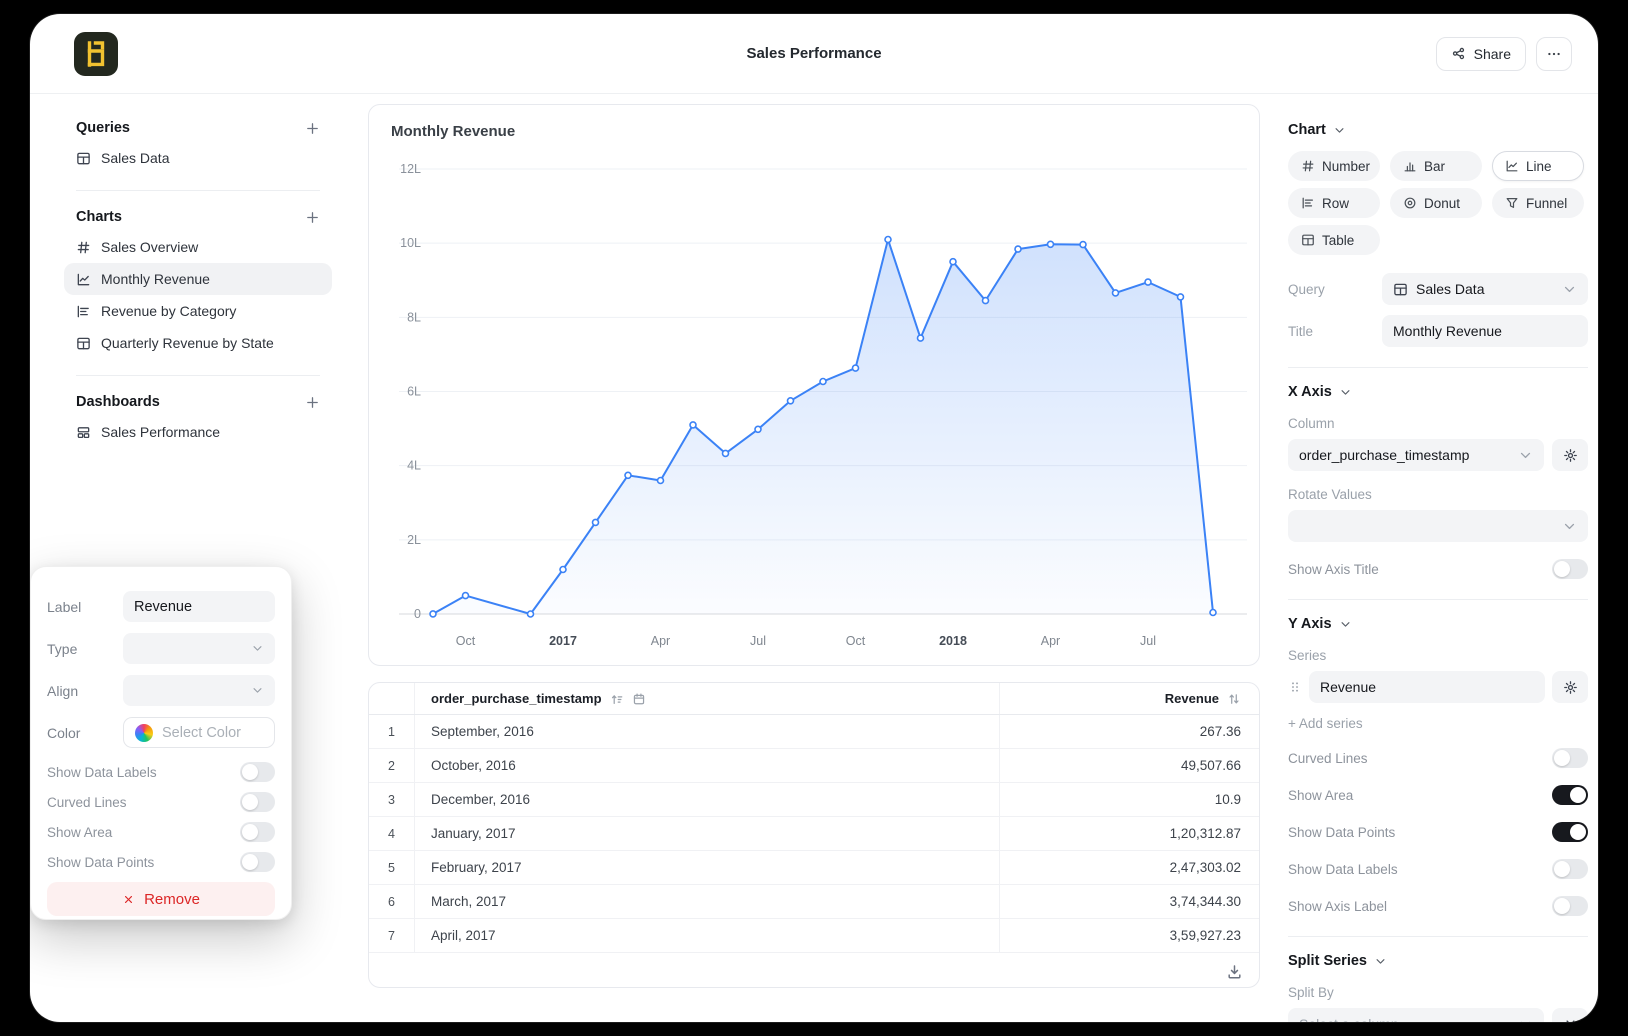 The image size is (1628, 1036). What do you see at coordinates (617, 699) in the screenshot?
I see `sort-asc-icon` at bounding box center [617, 699].